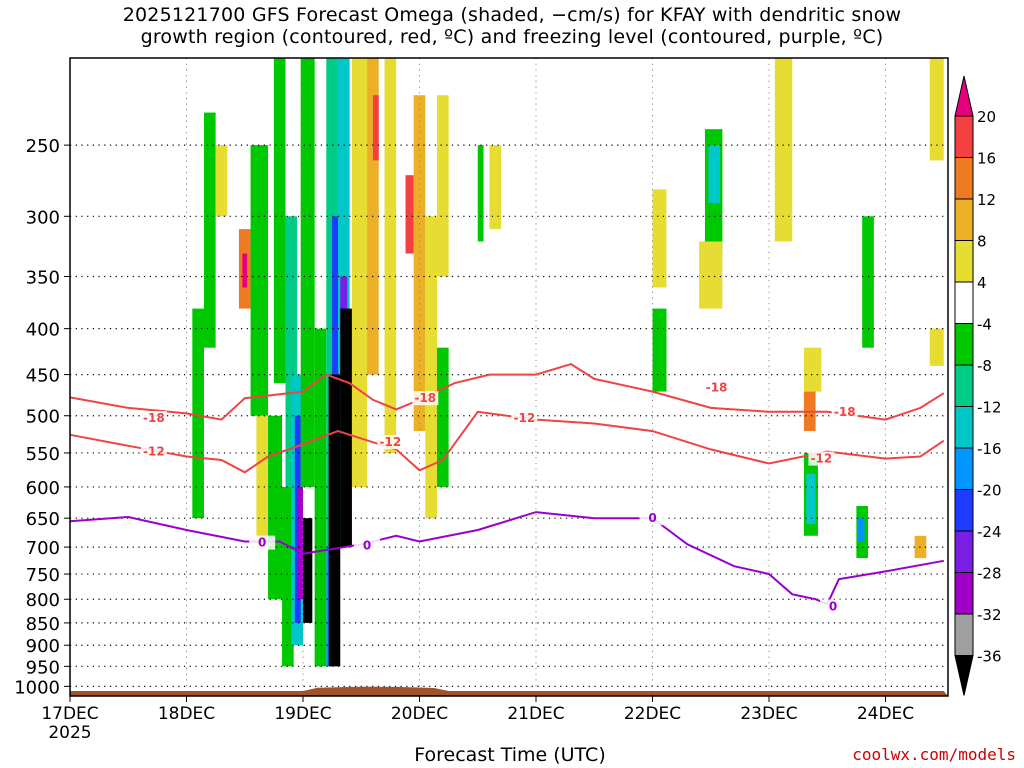  Describe the element at coordinates (43, 646) in the screenshot. I see `y-tick-label: 900` at that location.